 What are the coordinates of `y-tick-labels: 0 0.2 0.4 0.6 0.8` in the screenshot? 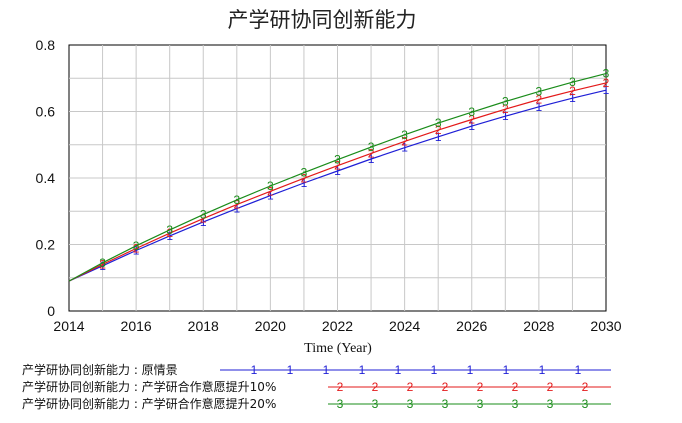 It's located at (46, 178).